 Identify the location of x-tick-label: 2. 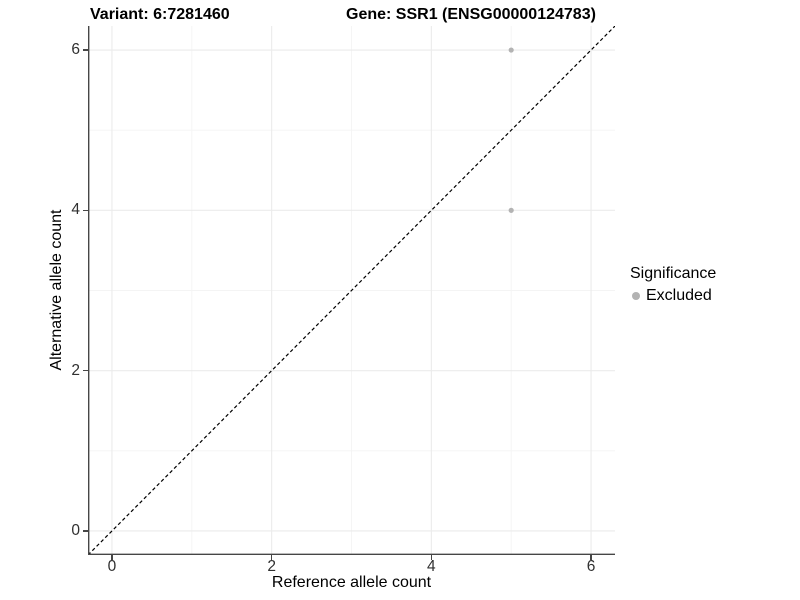
(271, 566).